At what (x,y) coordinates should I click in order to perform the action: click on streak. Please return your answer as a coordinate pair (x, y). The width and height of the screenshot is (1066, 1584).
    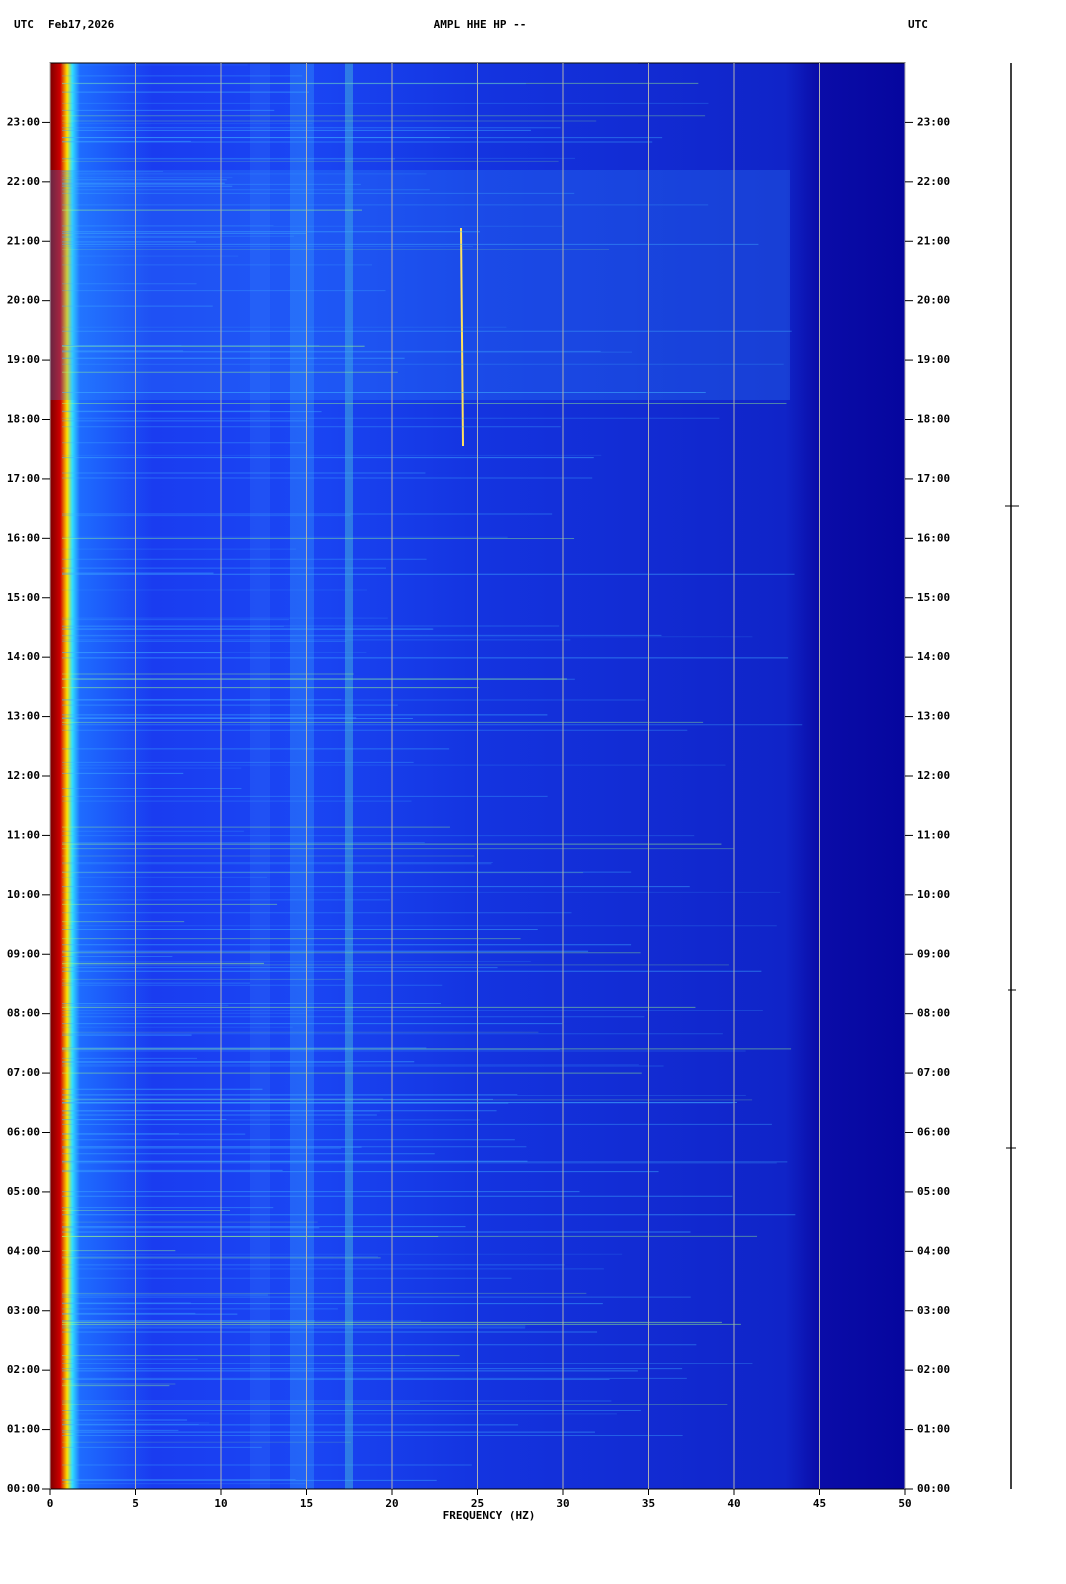
    Looking at the image, I should click on (462, 337).